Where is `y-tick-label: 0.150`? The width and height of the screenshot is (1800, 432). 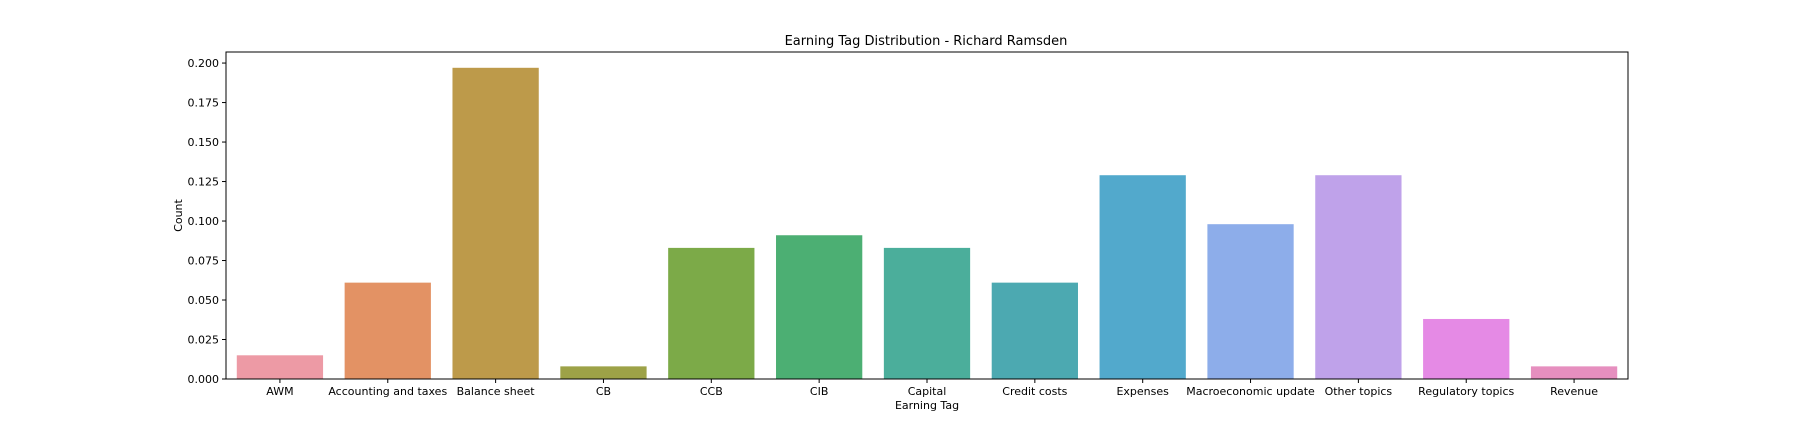 y-tick-label: 0.150 is located at coordinates (204, 142).